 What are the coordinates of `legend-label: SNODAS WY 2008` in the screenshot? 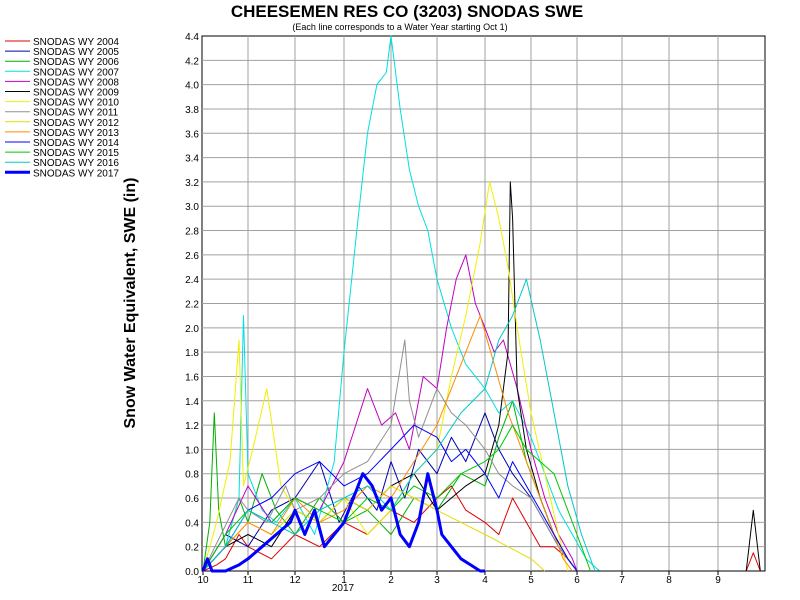 It's located at (76, 82).